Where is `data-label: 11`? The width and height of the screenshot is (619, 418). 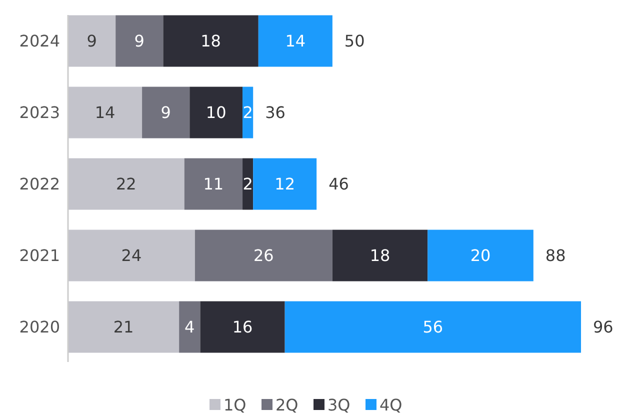
data-label: 11 is located at coordinates (213, 184).